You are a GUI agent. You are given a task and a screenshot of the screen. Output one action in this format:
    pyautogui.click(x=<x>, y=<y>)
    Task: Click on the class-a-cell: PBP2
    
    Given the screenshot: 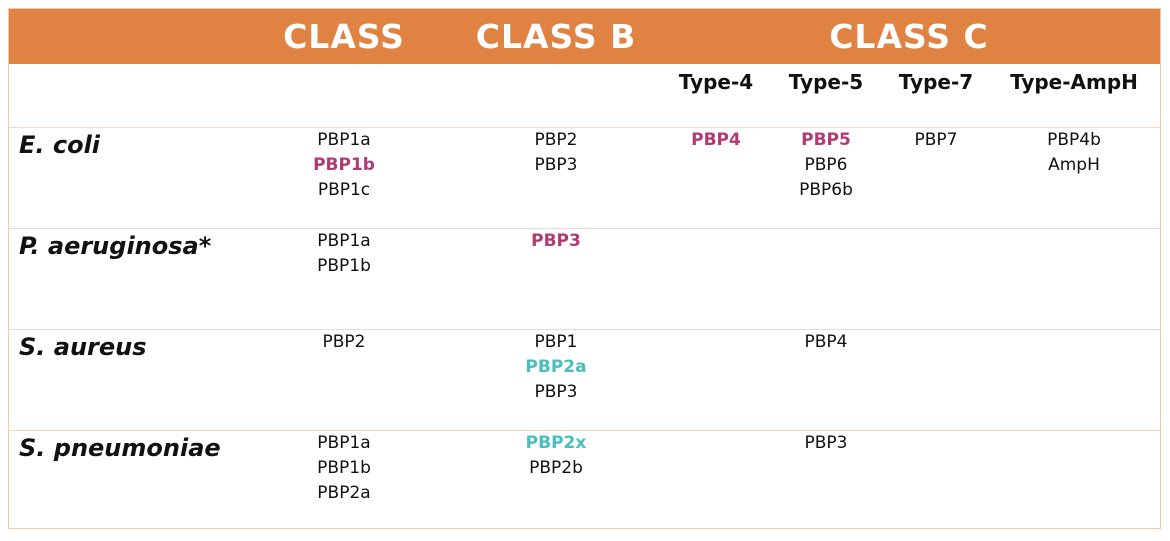 What is the action you would take?
    pyautogui.click(x=344, y=342)
    